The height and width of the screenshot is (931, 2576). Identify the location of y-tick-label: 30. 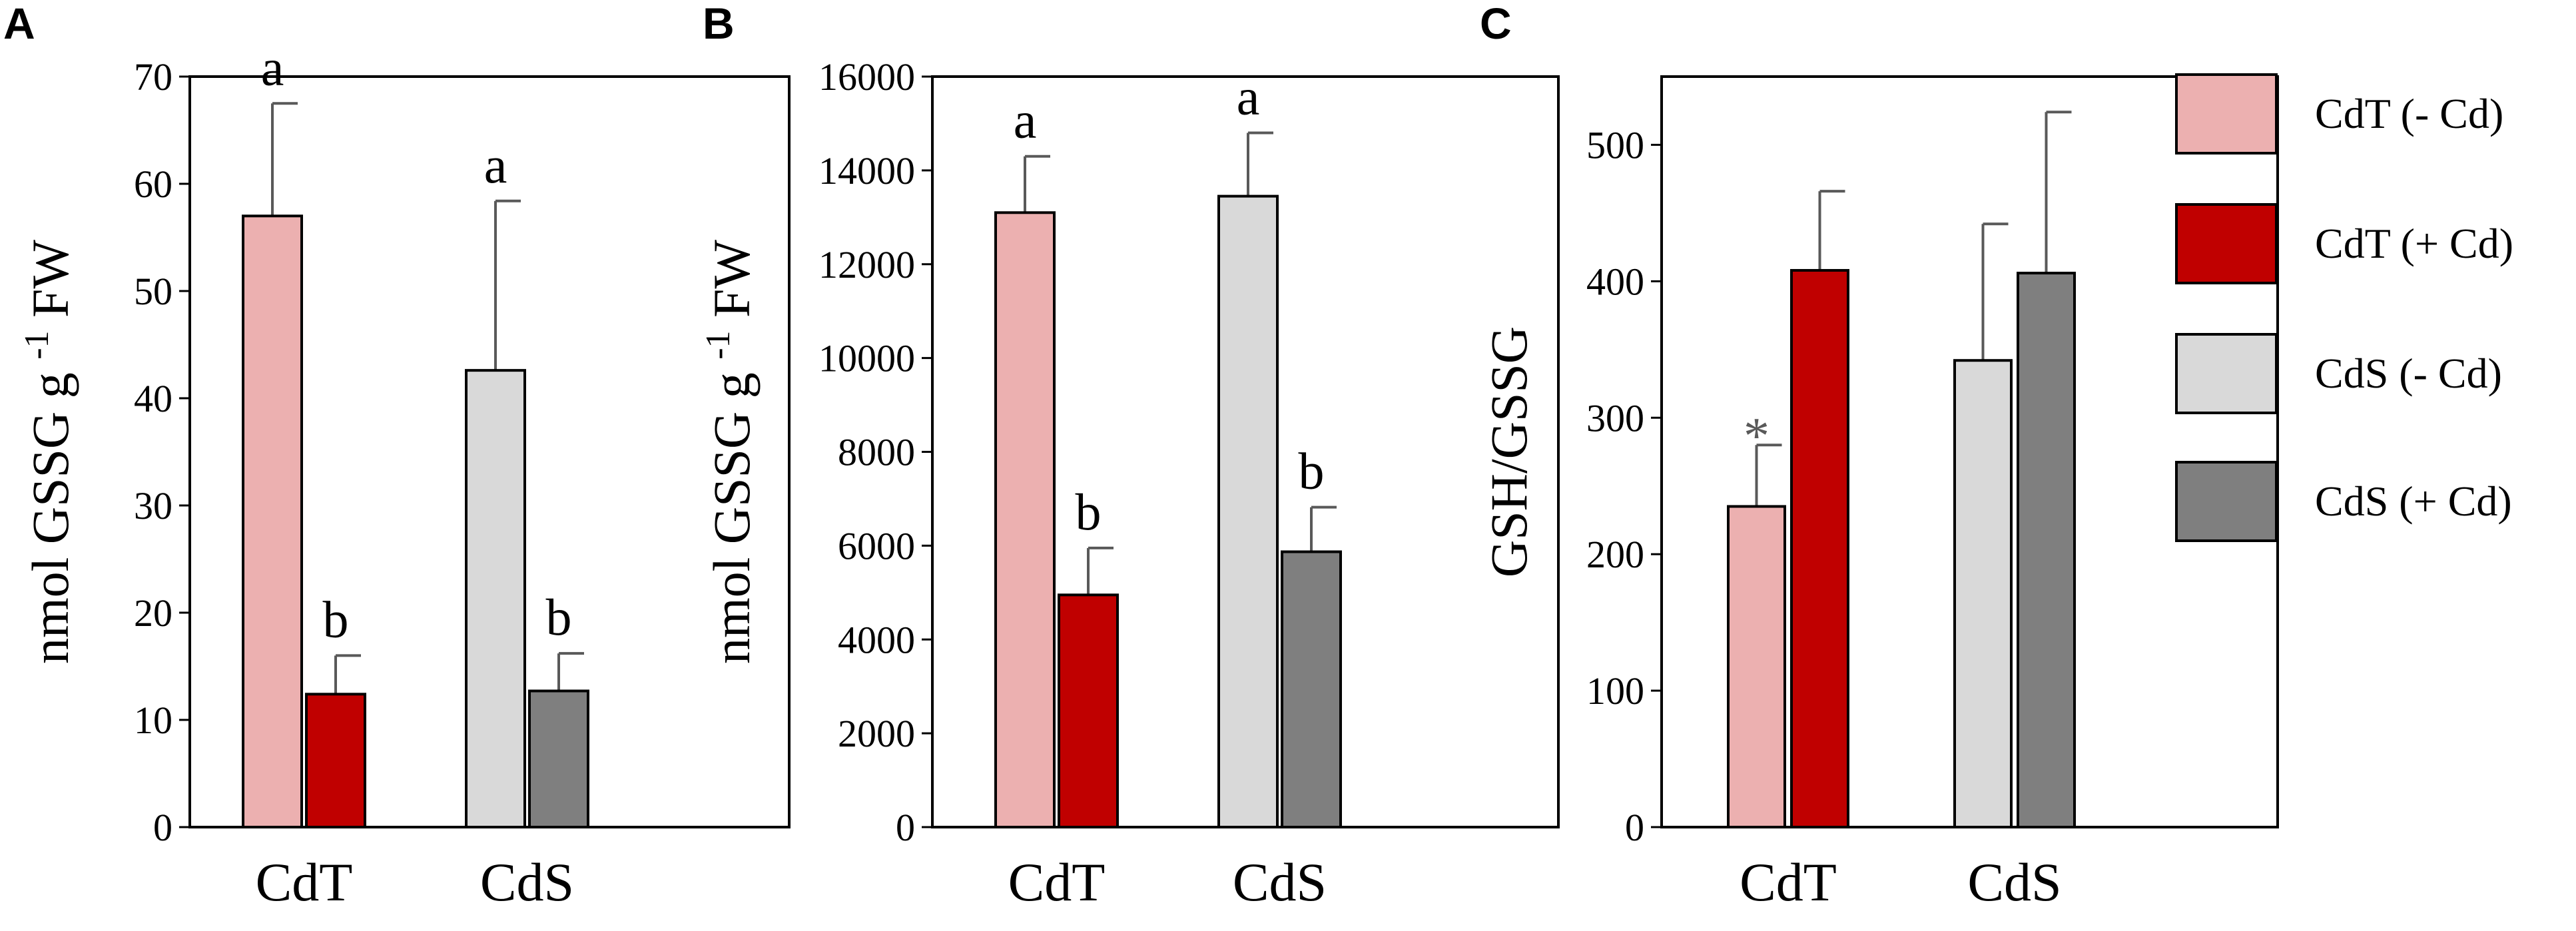
(153, 505).